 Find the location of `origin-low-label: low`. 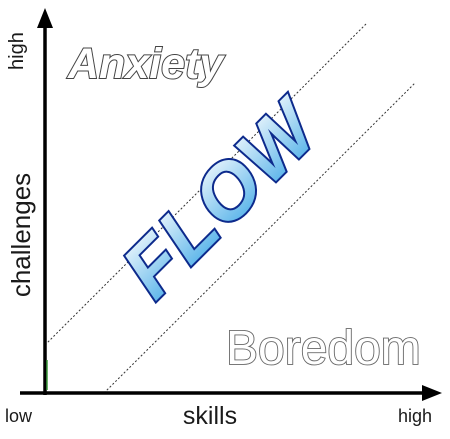

origin-low-label: low is located at coordinates (19, 416).